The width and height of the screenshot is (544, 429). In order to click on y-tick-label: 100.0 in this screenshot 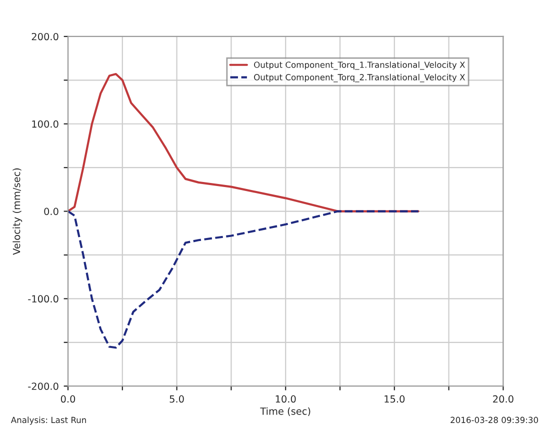, I will do `click(45, 124)`.